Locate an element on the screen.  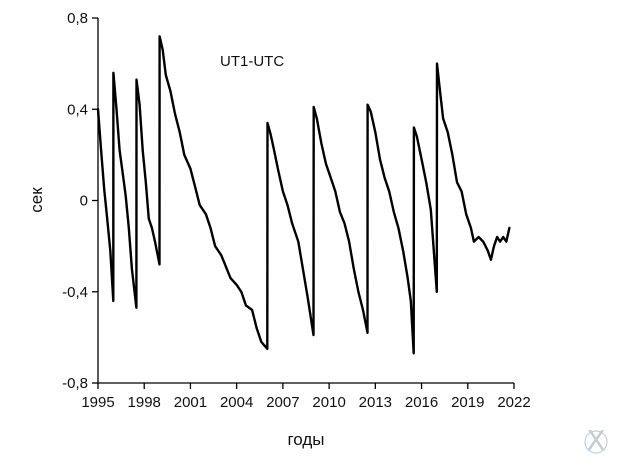
y-tick-label: 0,4 is located at coordinates (77, 109).